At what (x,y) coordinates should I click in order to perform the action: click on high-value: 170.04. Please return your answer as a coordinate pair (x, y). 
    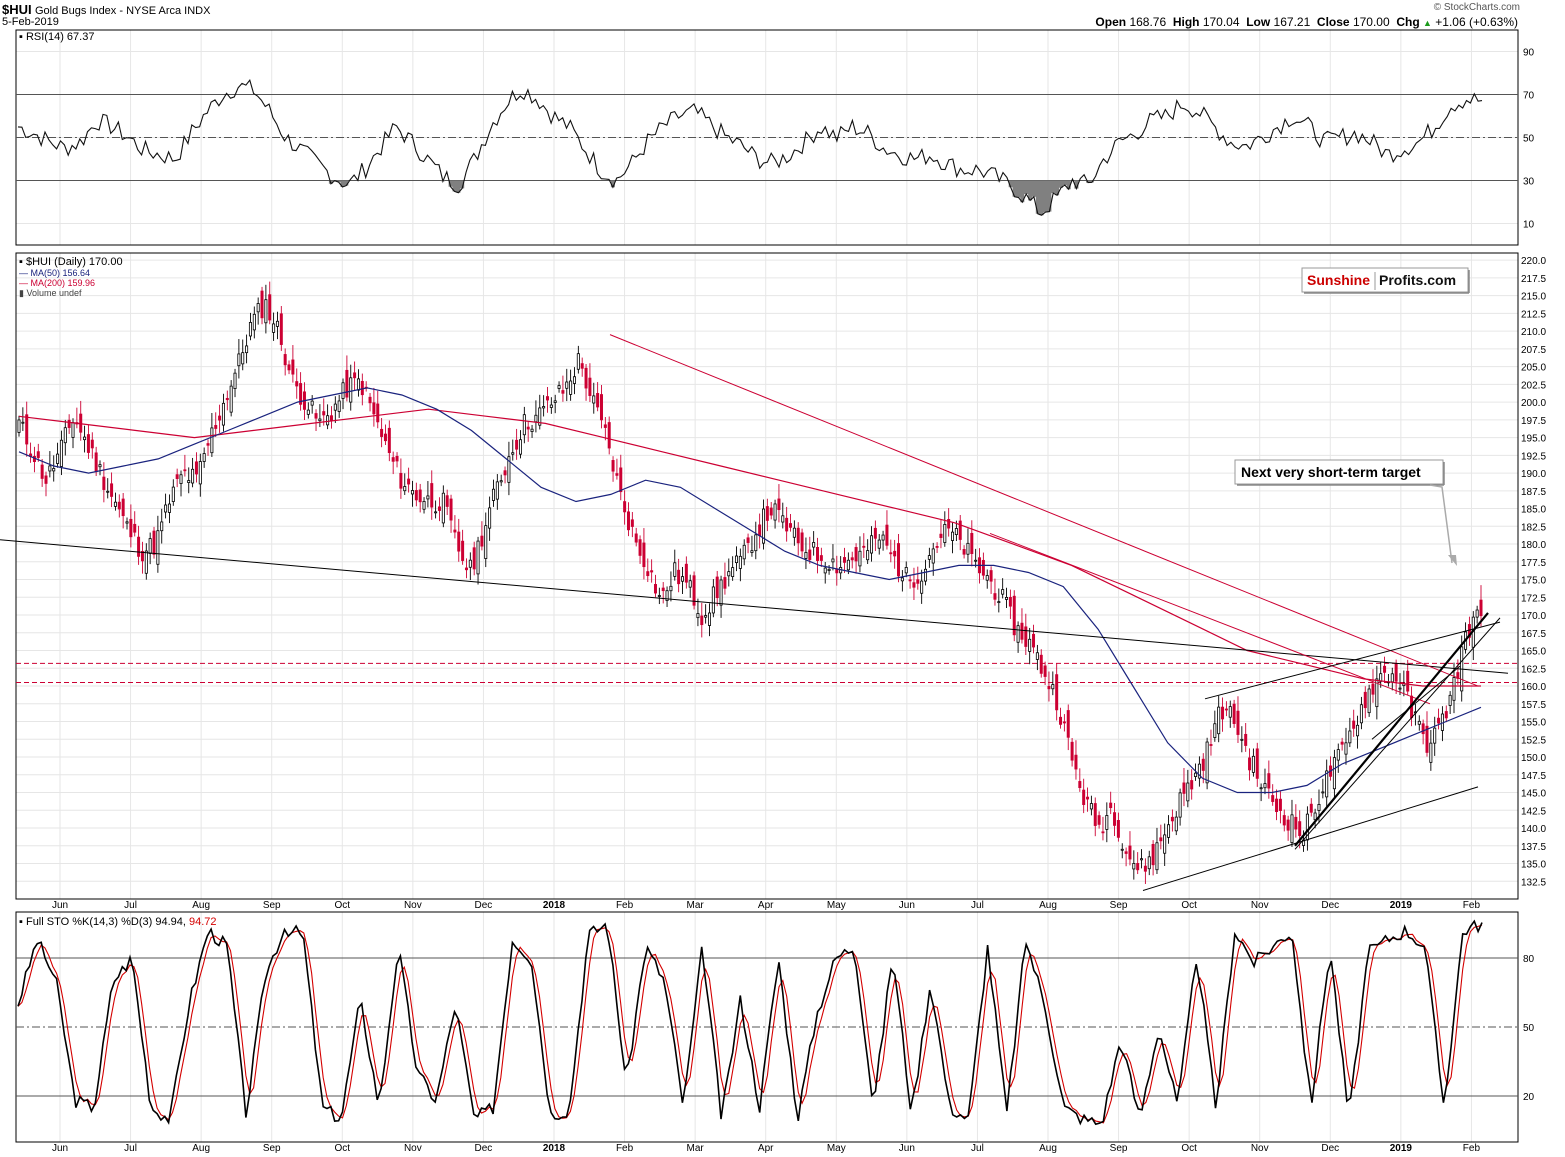
    Looking at the image, I should click on (1221, 22).